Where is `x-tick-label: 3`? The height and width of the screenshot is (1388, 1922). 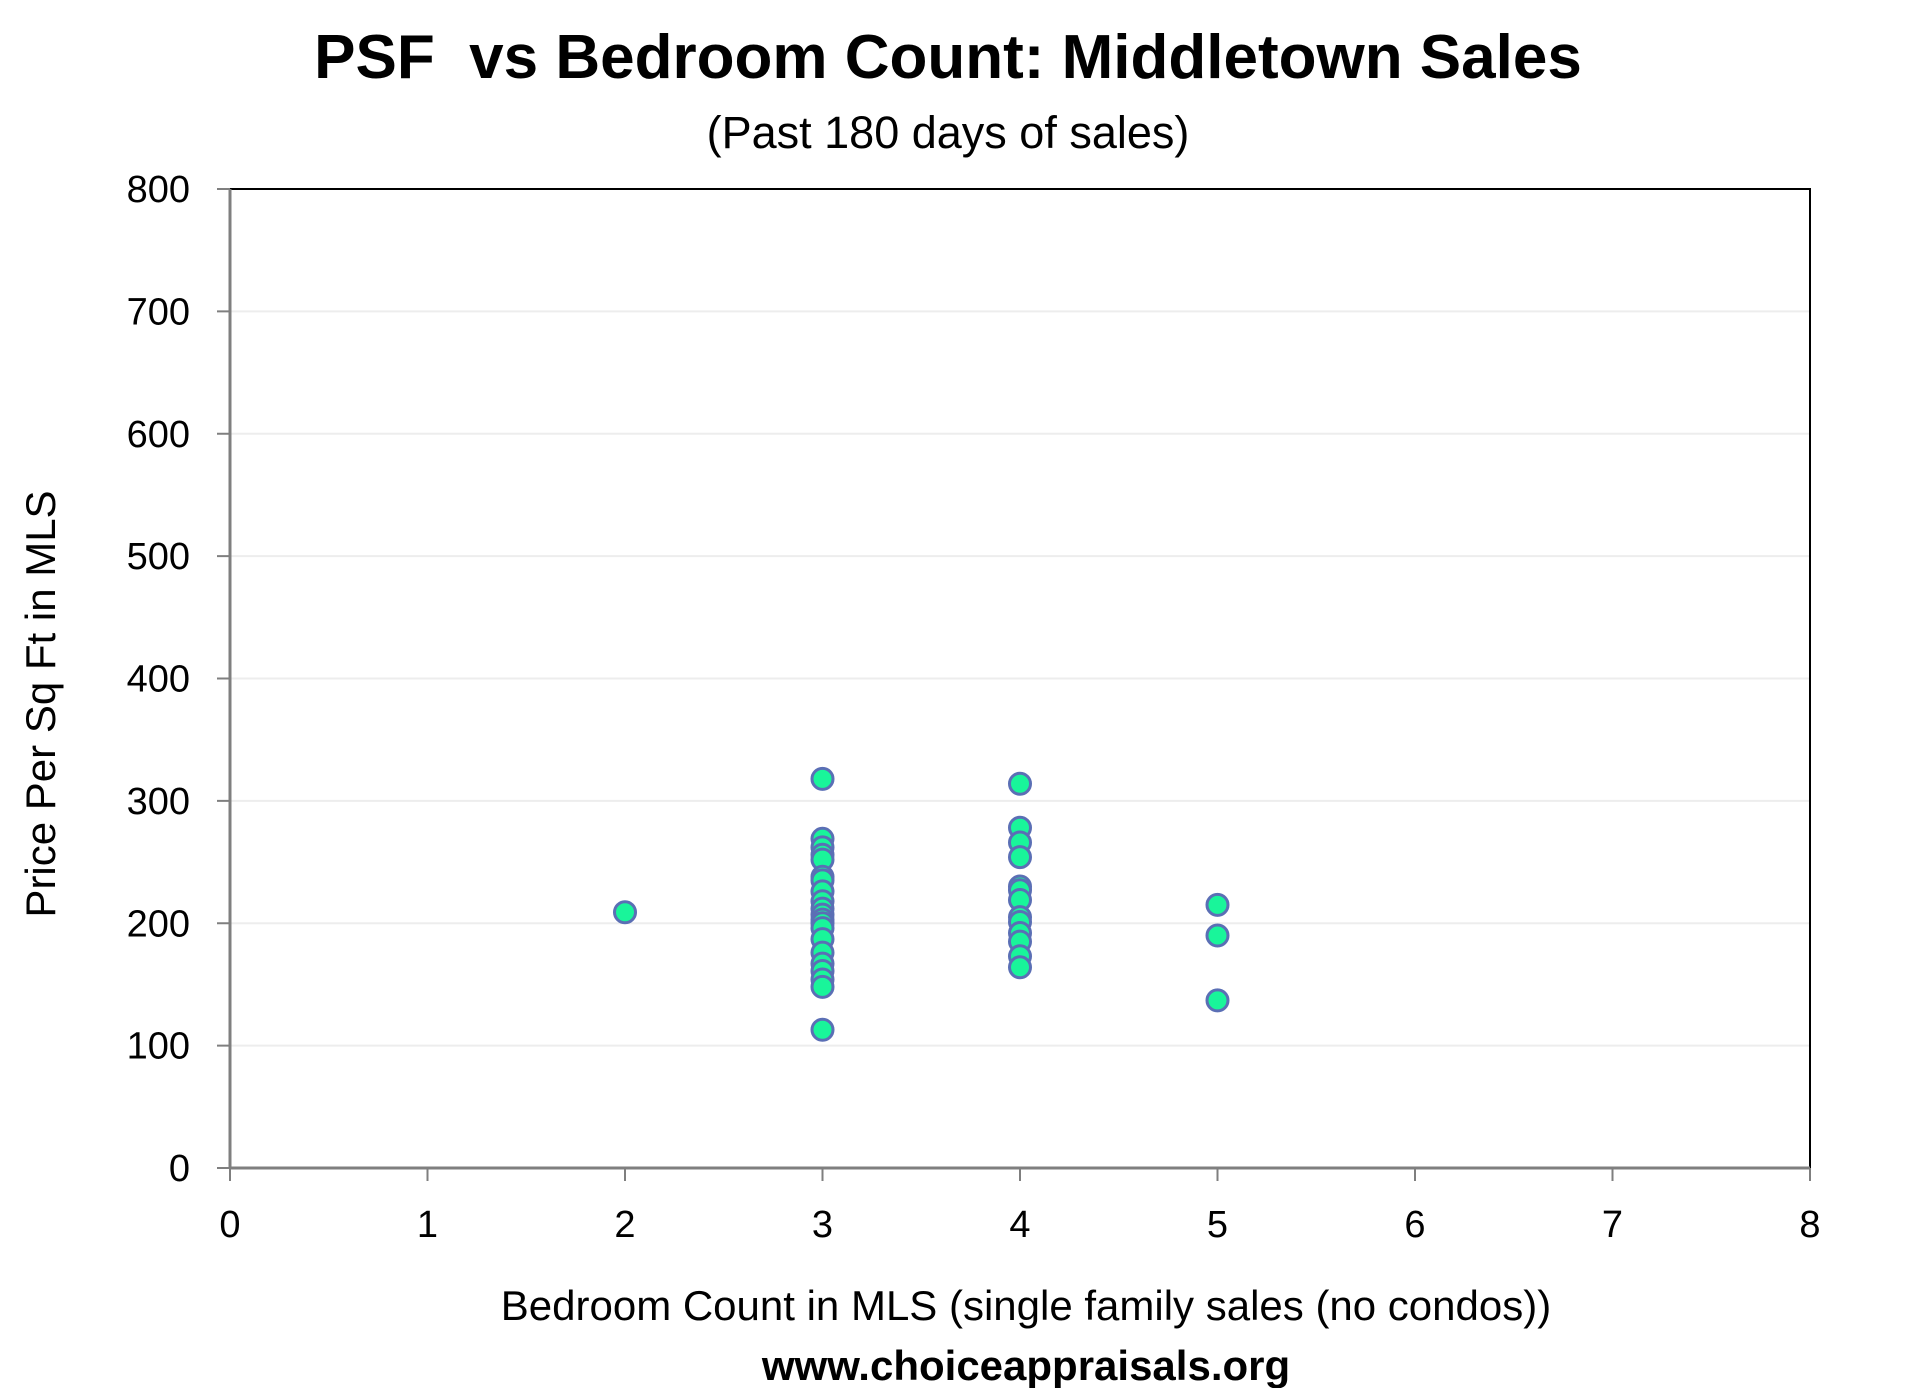
x-tick-label: 3 is located at coordinates (822, 1225).